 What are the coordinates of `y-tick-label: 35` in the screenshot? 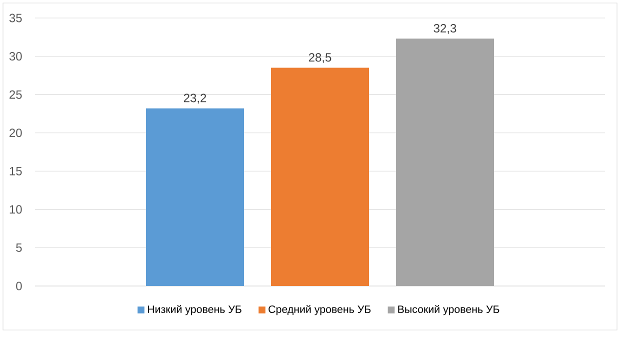 It's located at (15, 18).